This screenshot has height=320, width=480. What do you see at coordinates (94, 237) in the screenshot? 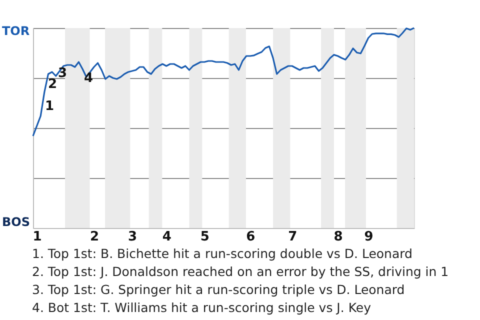
I see `x-tick-label: 2` at bounding box center [94, 237].